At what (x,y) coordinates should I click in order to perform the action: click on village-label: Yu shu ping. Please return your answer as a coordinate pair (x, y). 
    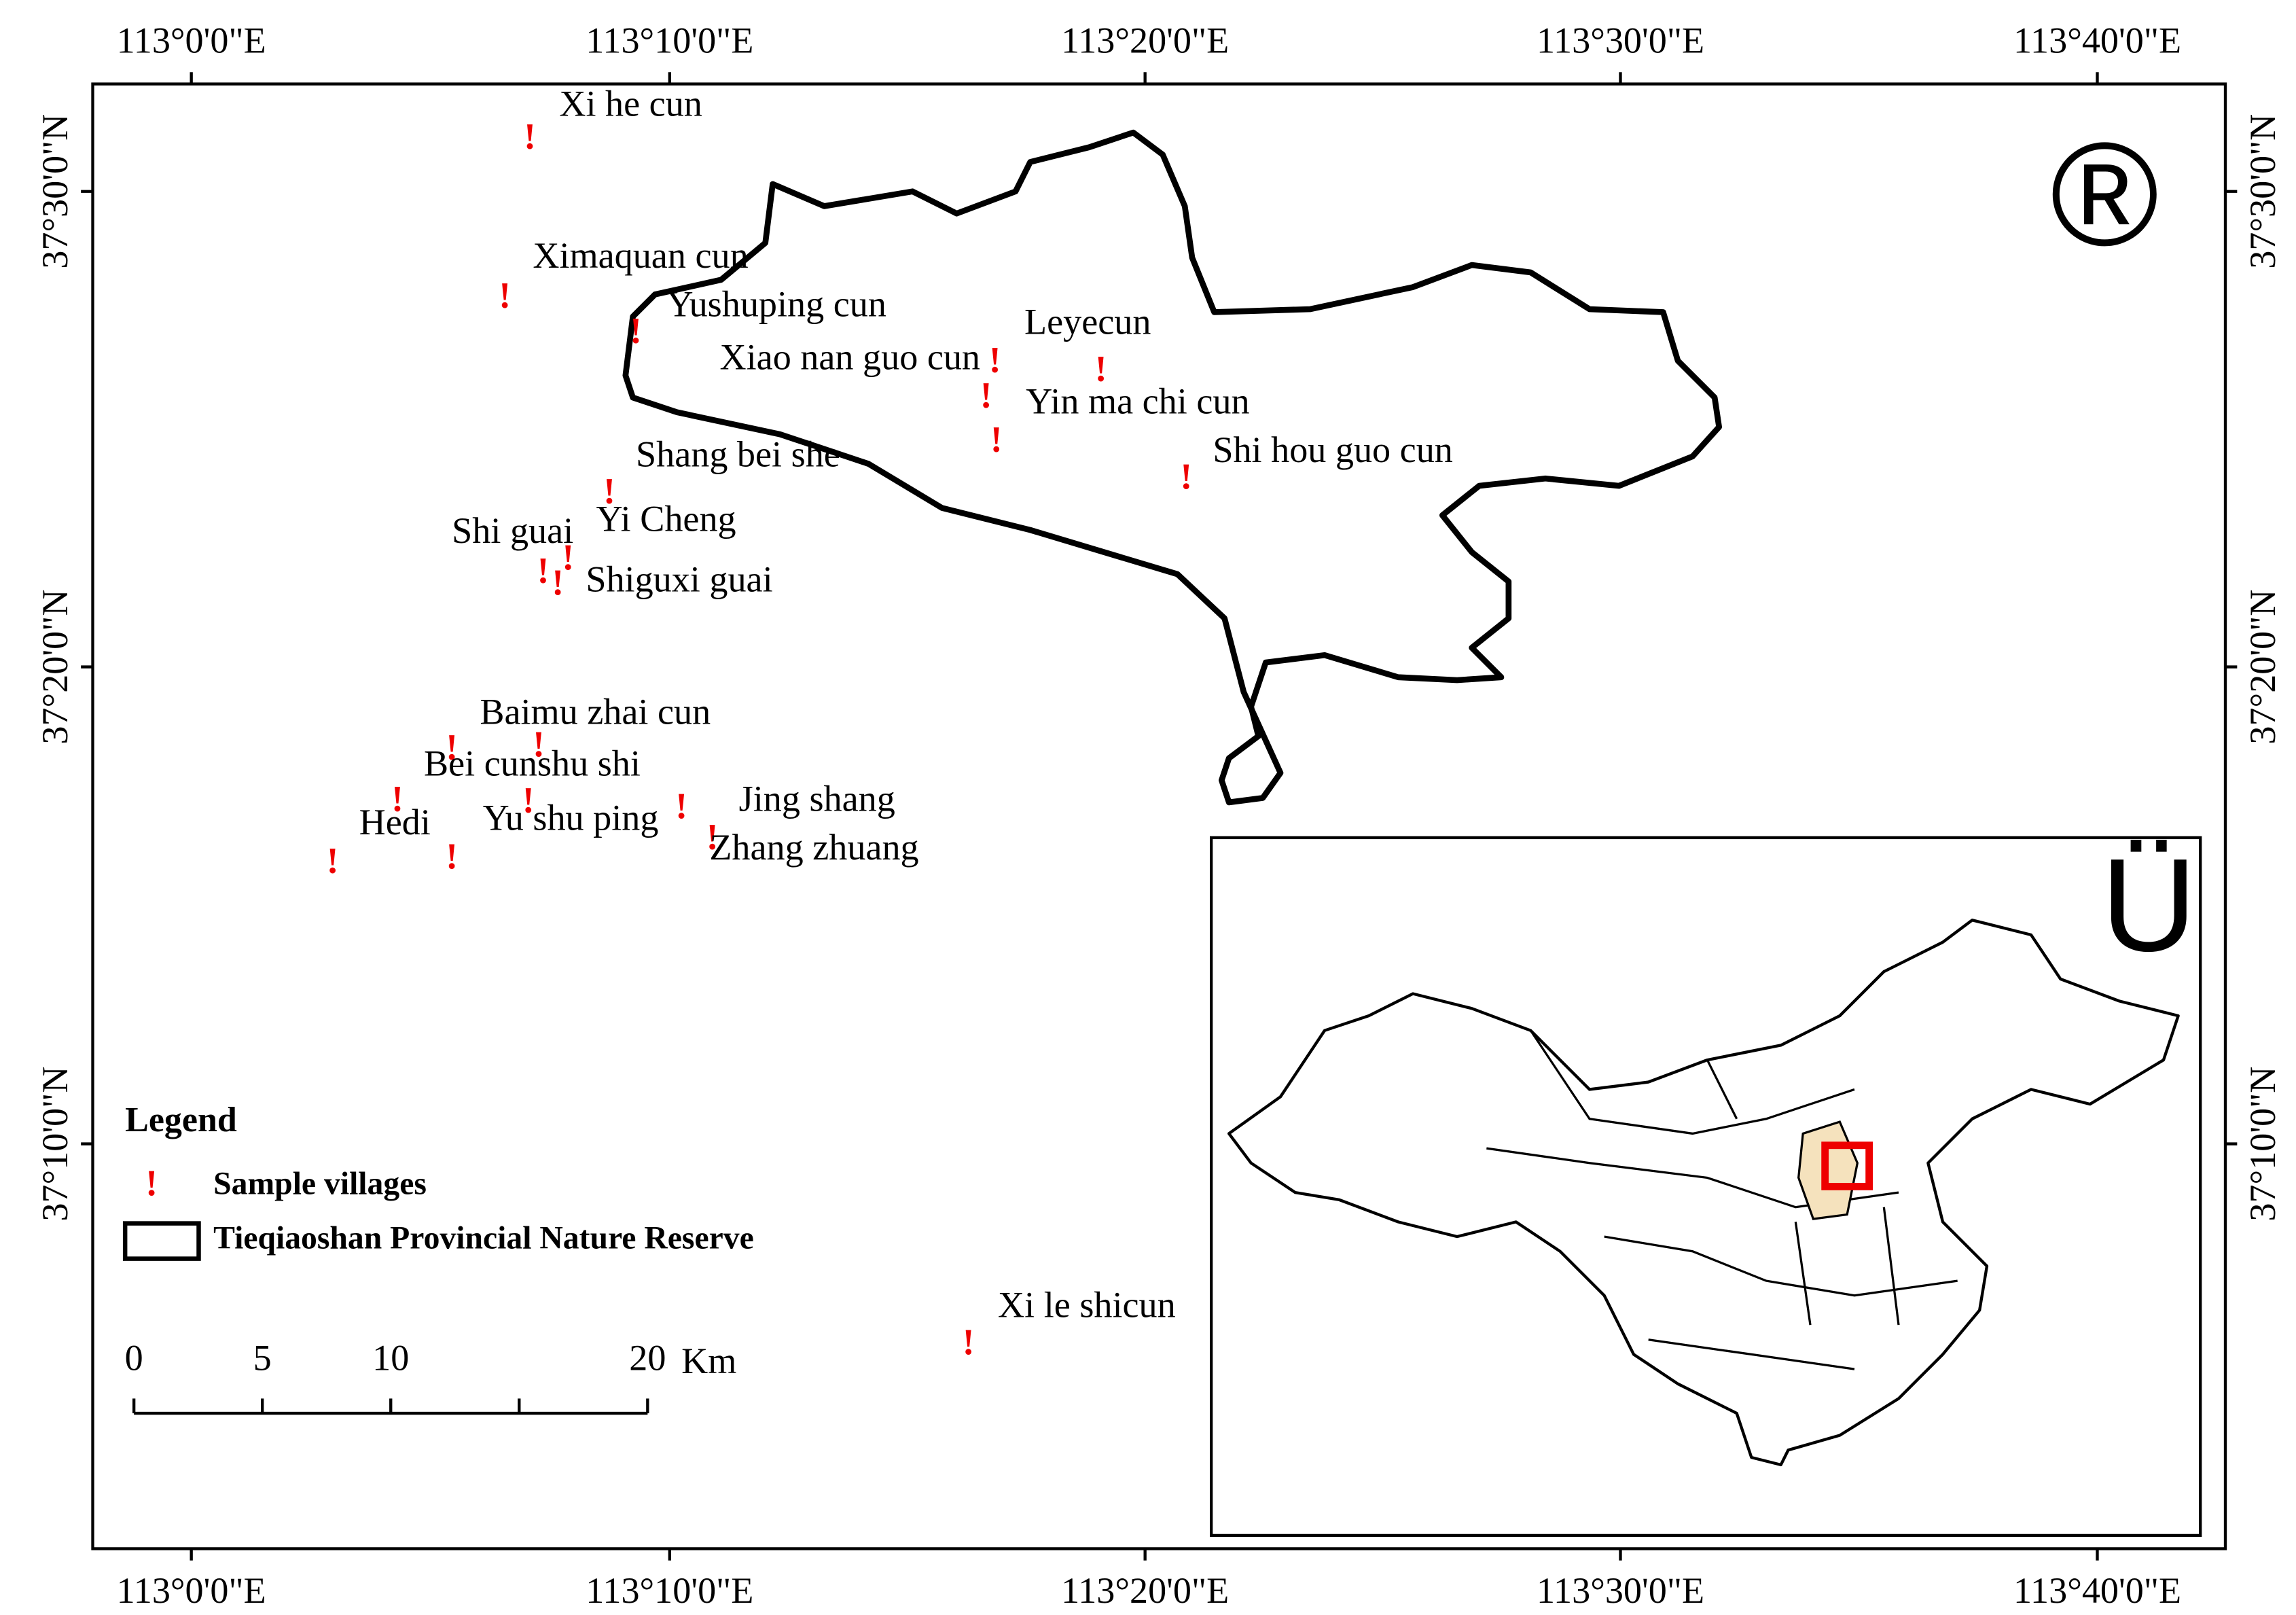
    Looking at the image, I should click on (571, 818).